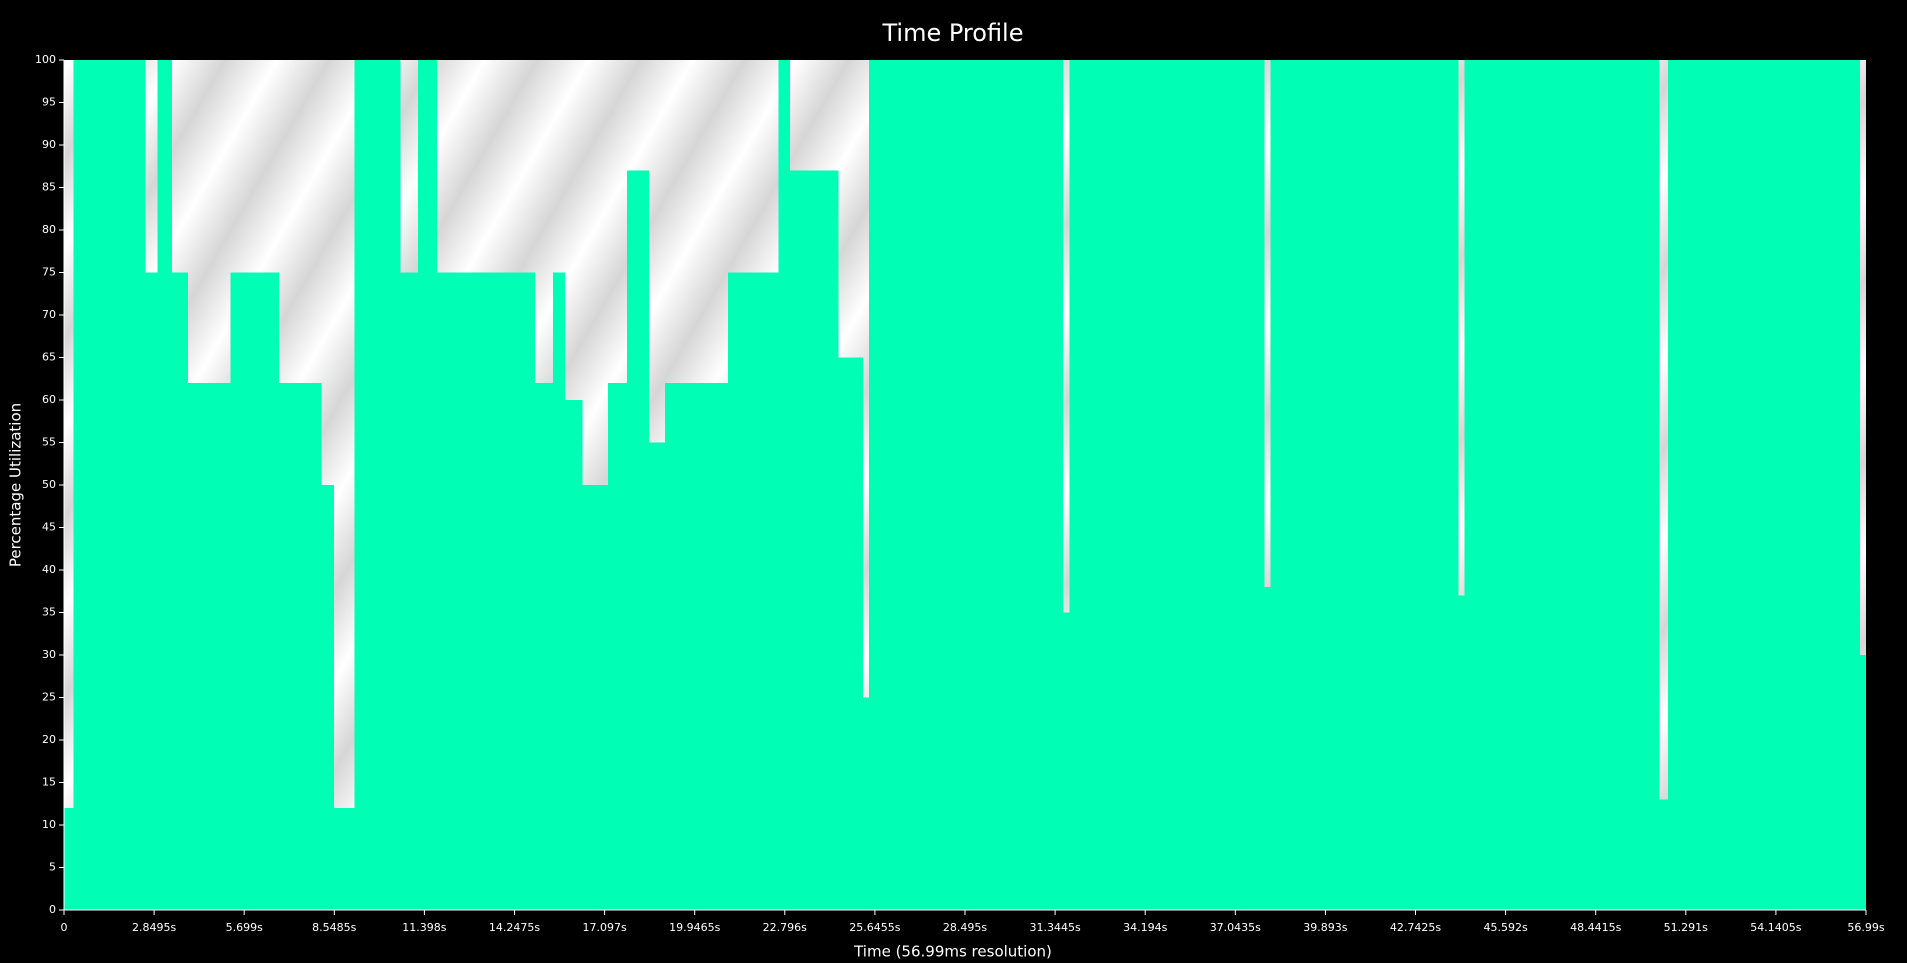 The width and height of the screenshot is (1907, 963). What do you see at coordinates (49, 739) in the screenshot?
I see `y-tick-label: 20` at bounding box center [49, 739].